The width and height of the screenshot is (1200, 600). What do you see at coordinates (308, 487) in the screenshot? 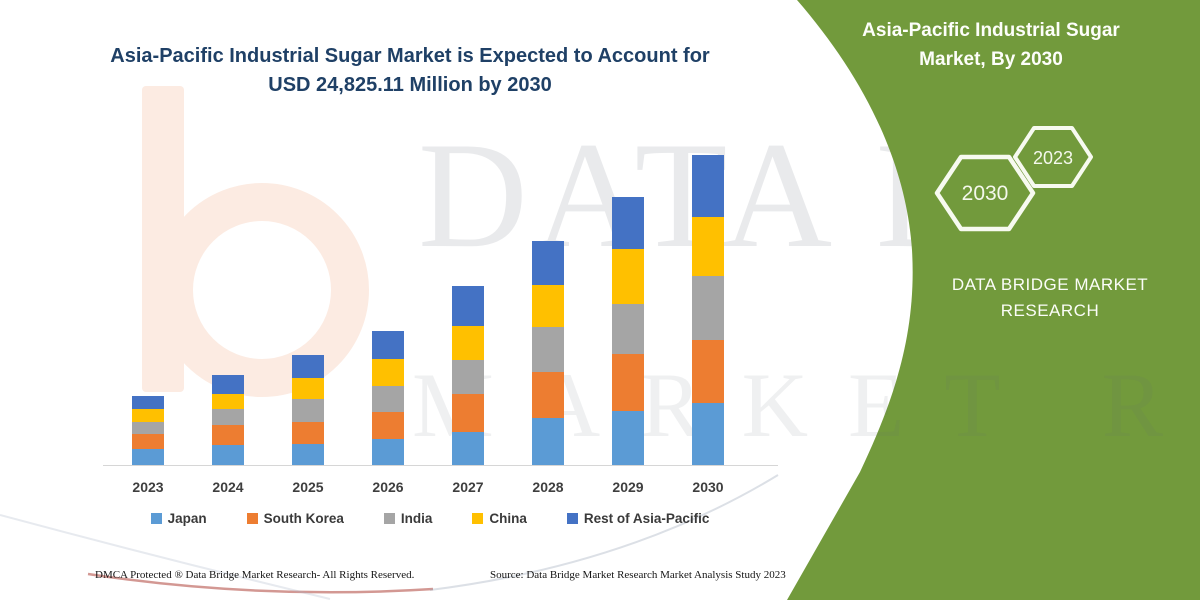
I see `x-axis-label-2025: 2025` at bounding box center [308, 487].